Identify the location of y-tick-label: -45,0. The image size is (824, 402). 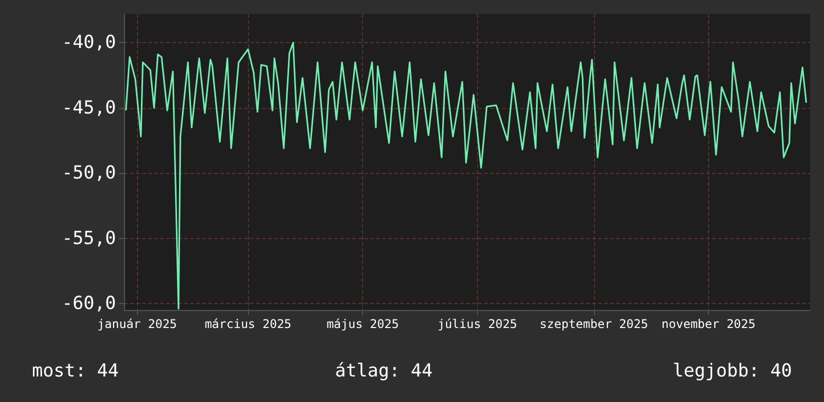
(89, 107).